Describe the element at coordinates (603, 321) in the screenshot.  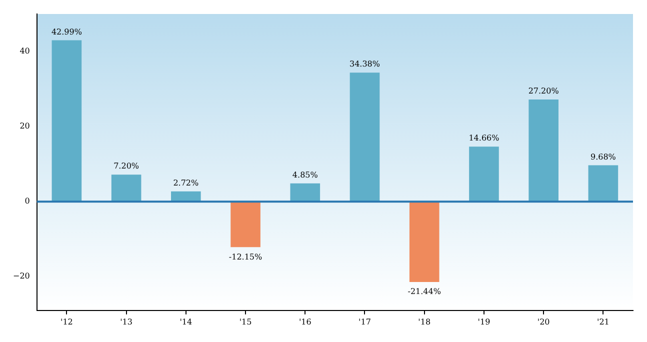
I see `x-tick-label: '21` at that location.